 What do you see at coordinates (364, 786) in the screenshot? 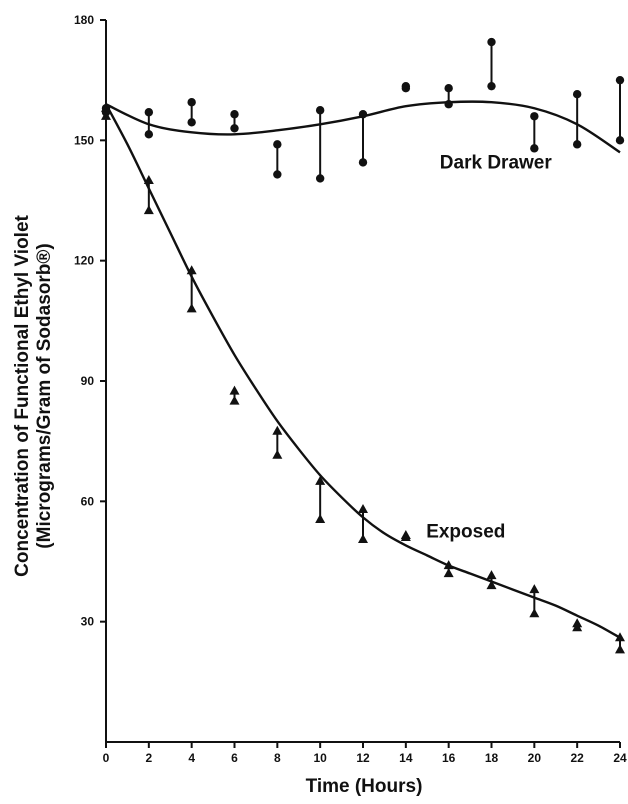
I see `x-axis-title: Time (Hours)` at bounding box center [364, 786].